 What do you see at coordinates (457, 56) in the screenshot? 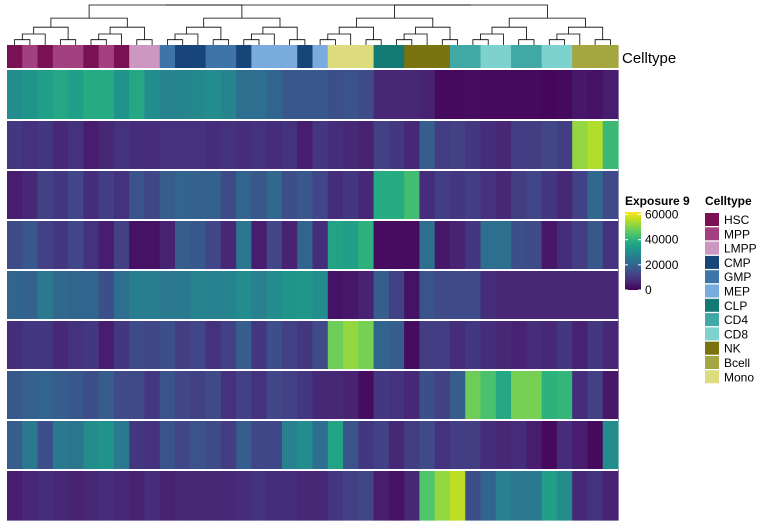
I see `annotation-cell-cd4` at bounding box center [457, 56].